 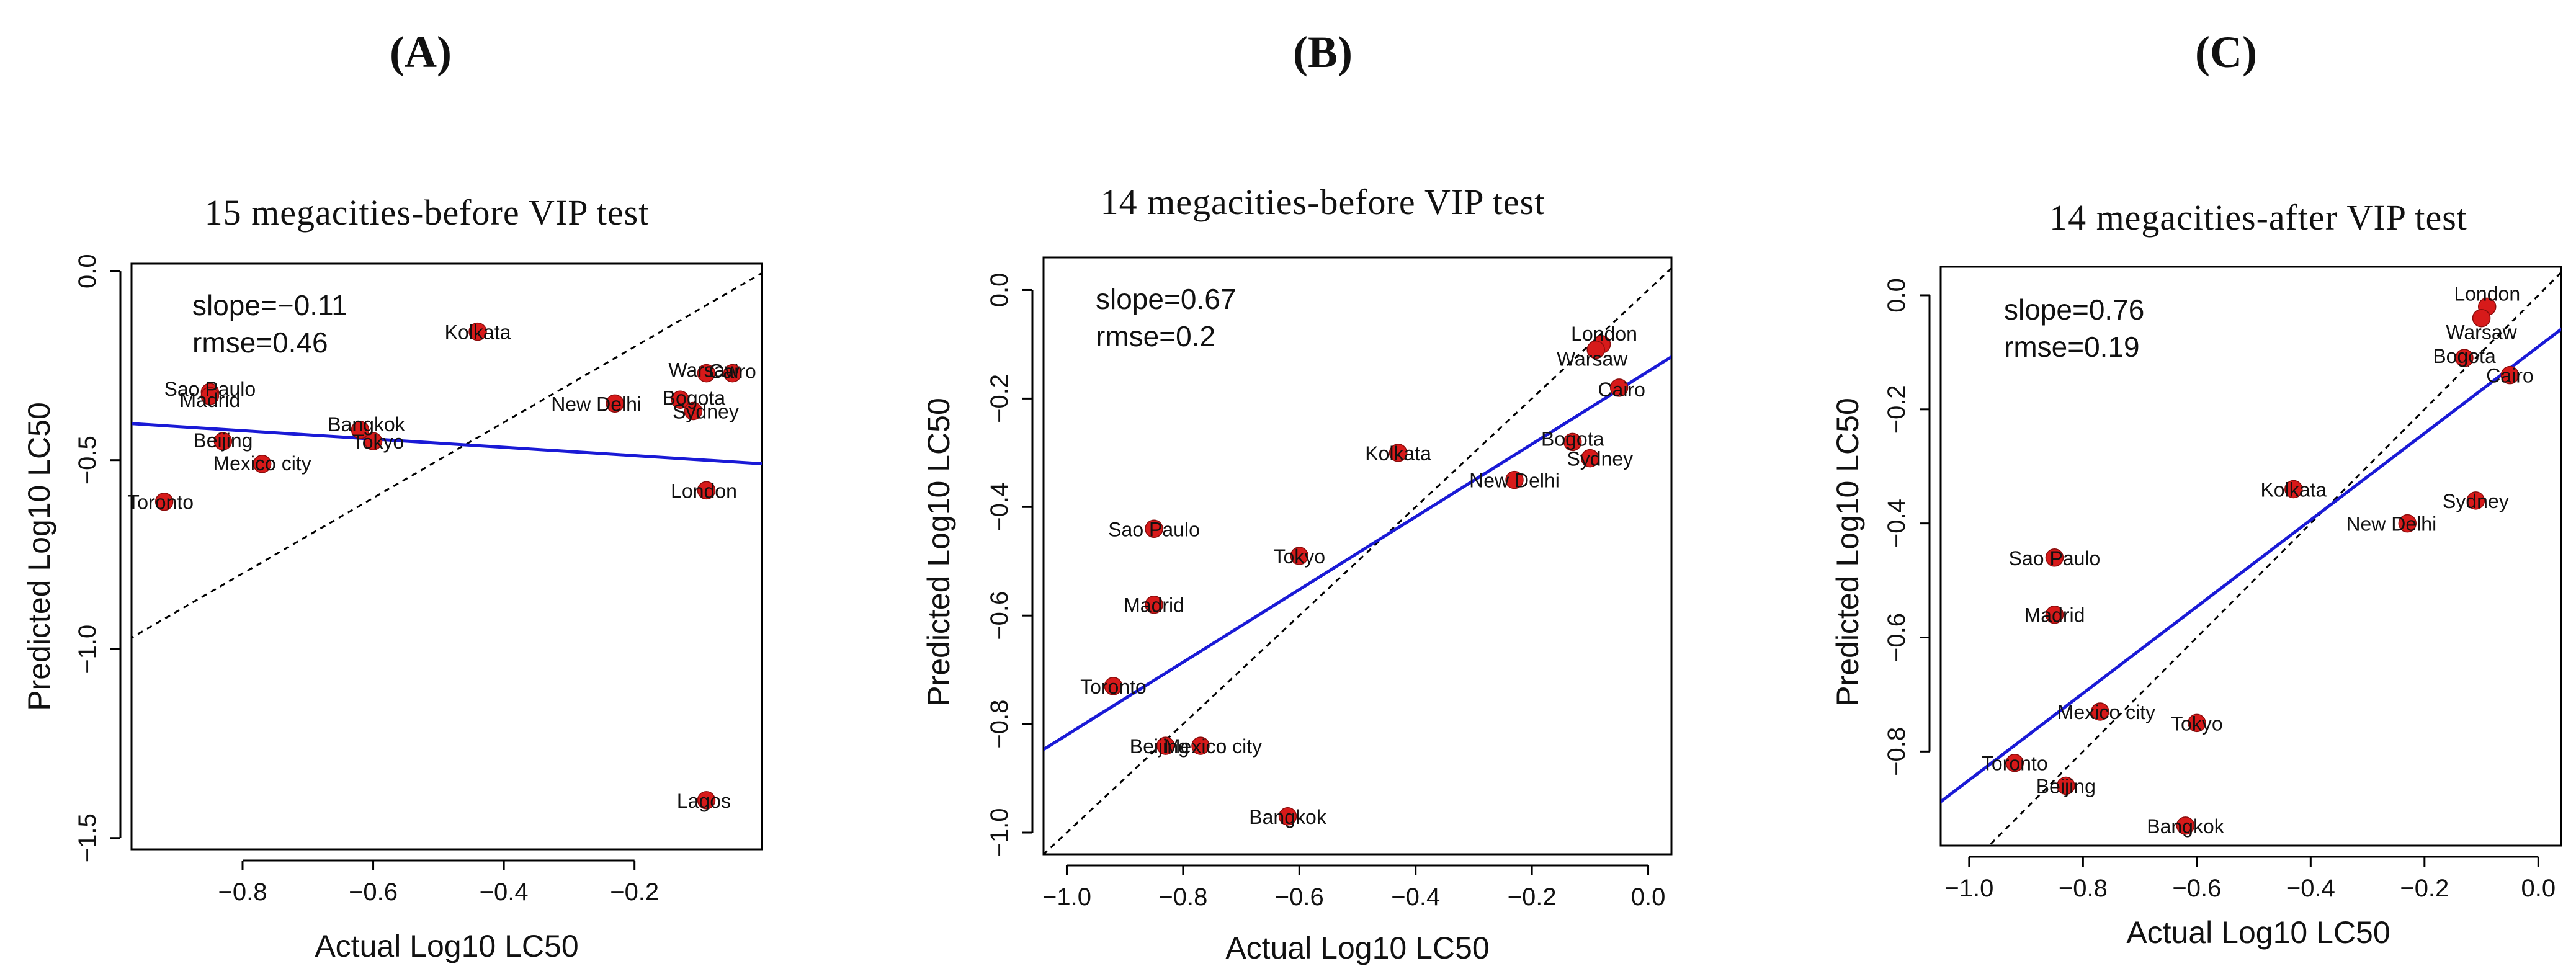 I want to click on panel-c-point-label: Sao Paulo, so click(x=2055, y=558).